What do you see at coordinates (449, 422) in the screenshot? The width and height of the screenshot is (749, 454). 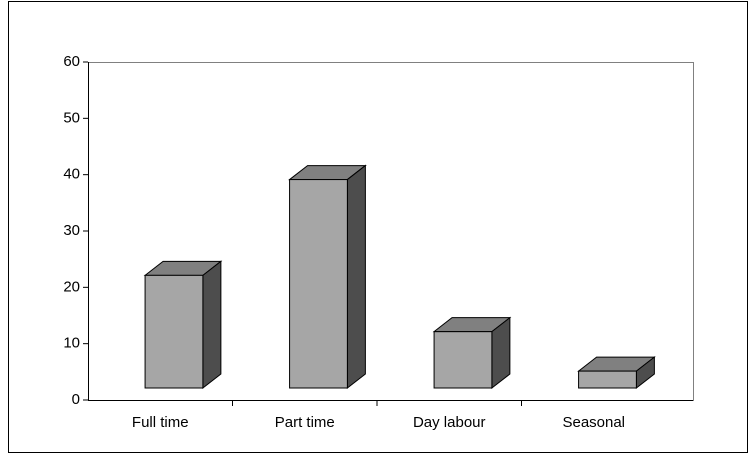 I see `x-tick-label: Day labour` at bounding box center [449, 422].